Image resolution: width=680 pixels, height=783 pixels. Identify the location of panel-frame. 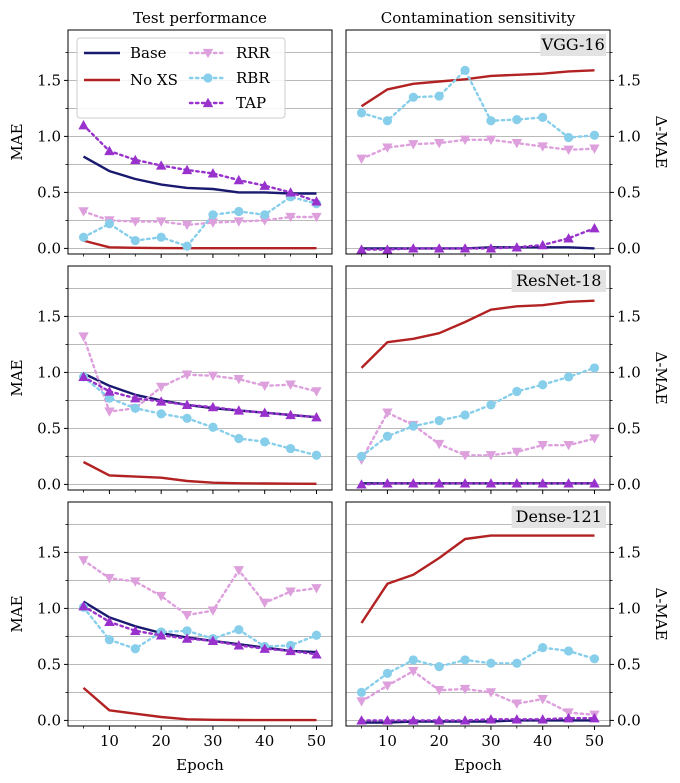
(200, 614).